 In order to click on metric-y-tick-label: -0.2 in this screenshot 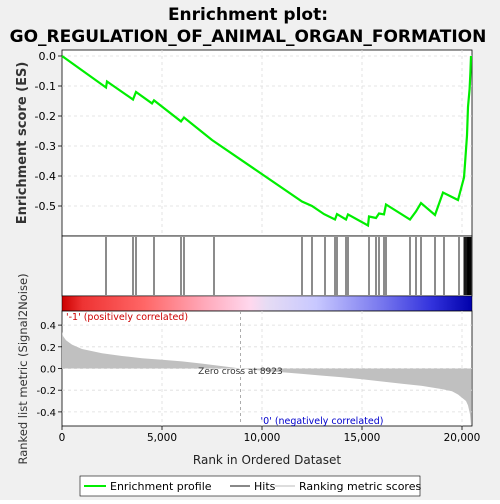, I will do `click(46, 391)`.